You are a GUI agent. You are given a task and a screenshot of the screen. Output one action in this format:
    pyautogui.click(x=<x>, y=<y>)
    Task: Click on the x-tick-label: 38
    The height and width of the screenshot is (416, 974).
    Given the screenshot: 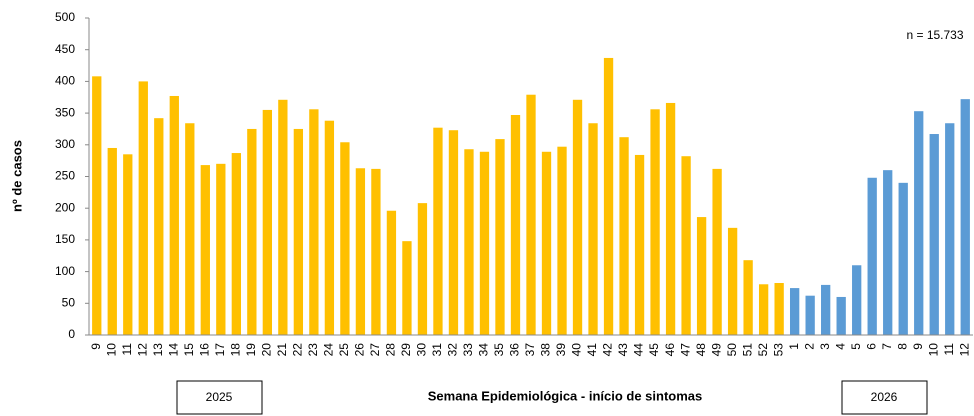 What is the action you would take?
    pyautogui.click(x=546, y=350)
    